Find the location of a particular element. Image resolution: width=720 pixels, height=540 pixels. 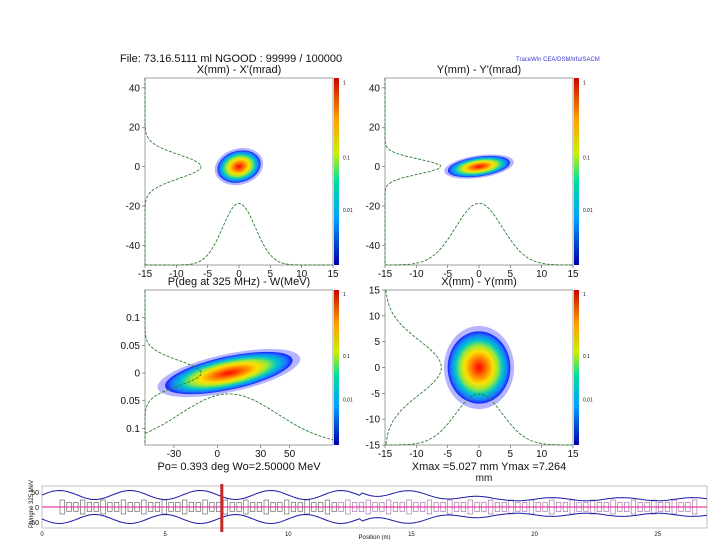

y-tick-label: -10 is located at coordinates (373, 420).